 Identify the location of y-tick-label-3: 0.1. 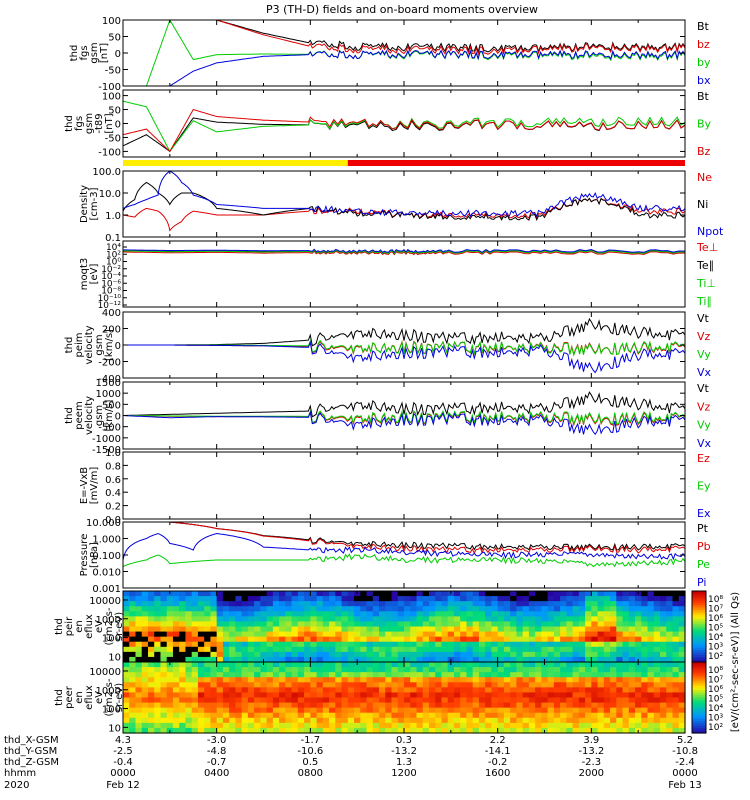
(113, 238).